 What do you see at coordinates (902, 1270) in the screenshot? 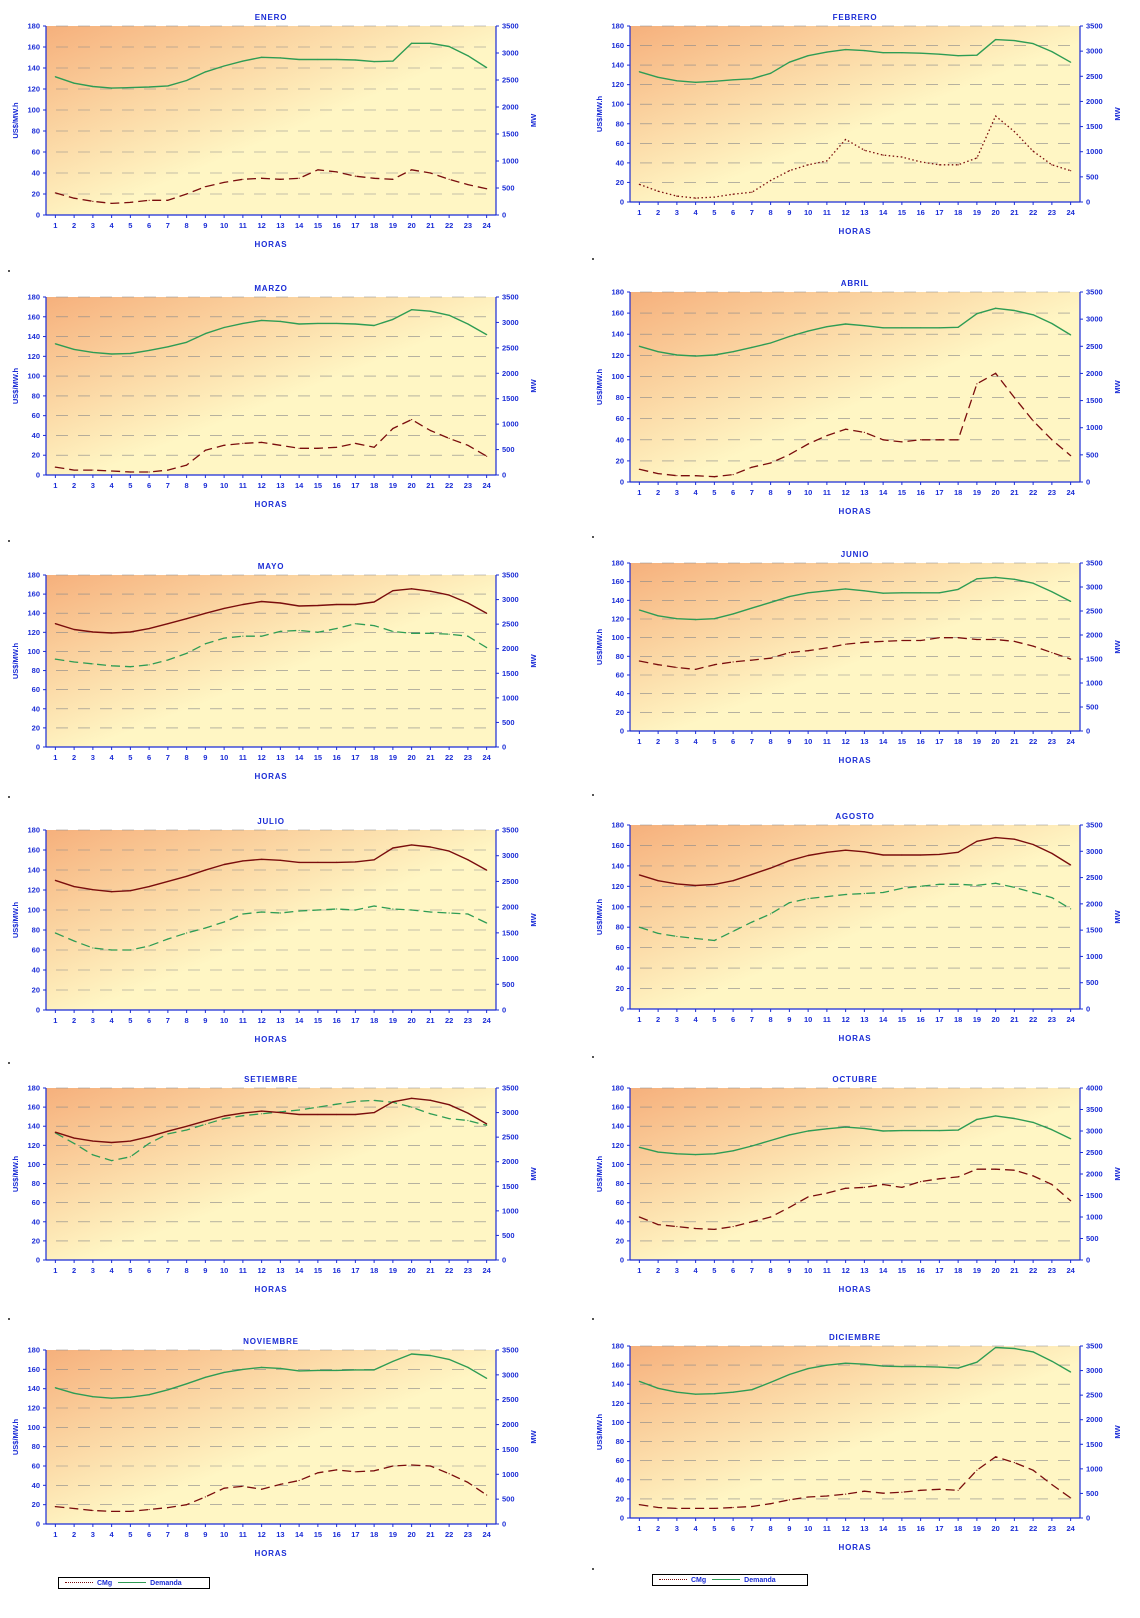
I see `x-tick-label: 15` at bounding box center [902, 1270].